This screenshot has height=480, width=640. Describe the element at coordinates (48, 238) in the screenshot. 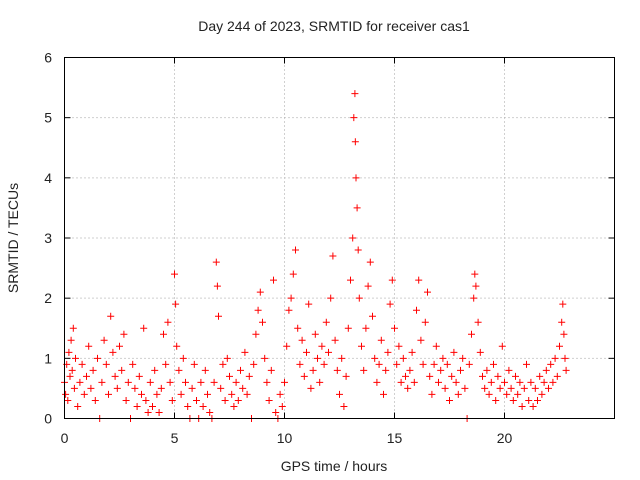

I see `y-tick-label: 3` at that location.